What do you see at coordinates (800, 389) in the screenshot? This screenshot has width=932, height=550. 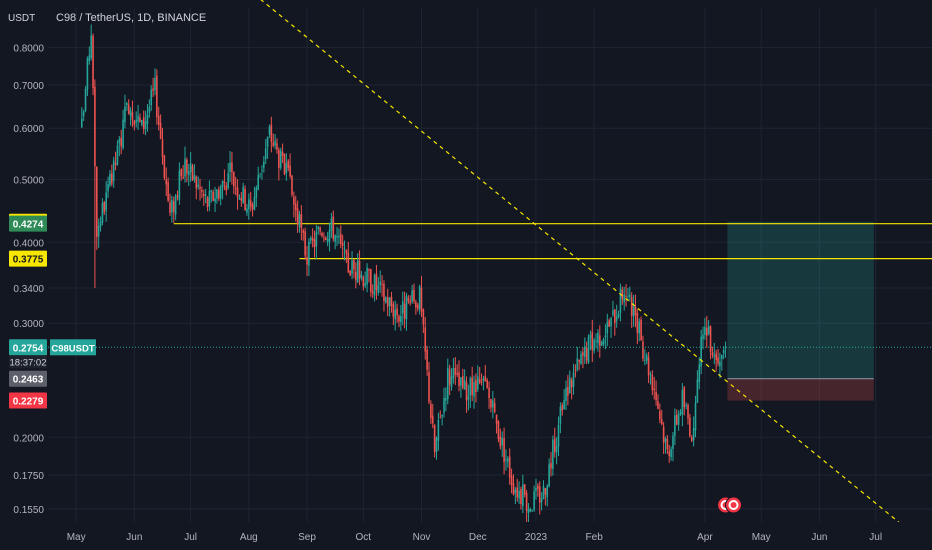 I see `position-loss-zone` at bounding box center [800, 389].